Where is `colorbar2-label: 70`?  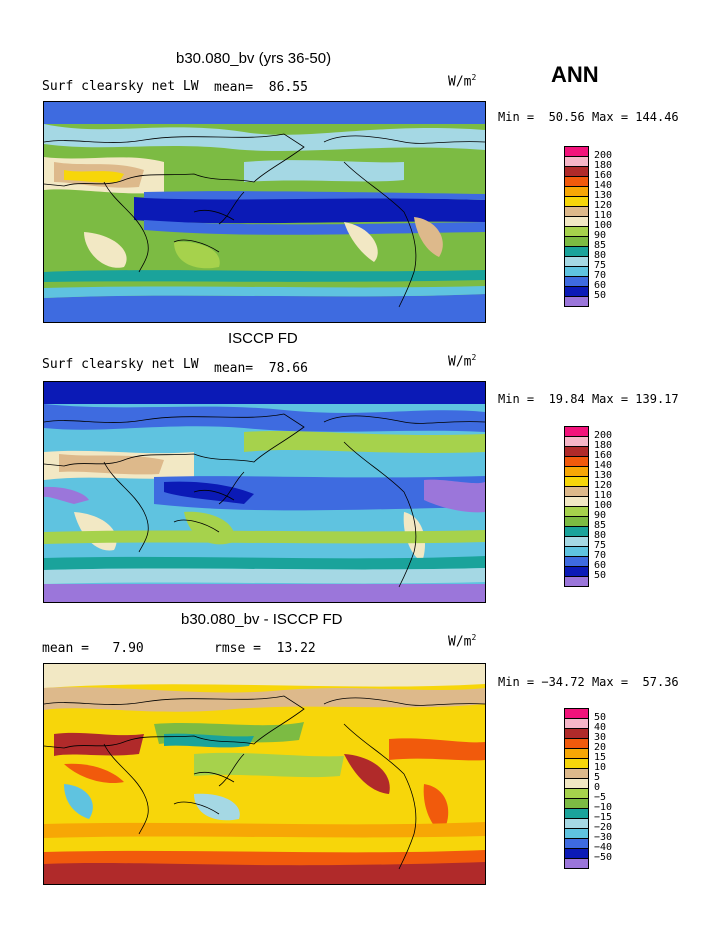
colorbar2-label: 70 is located at coordinates (600, 555).